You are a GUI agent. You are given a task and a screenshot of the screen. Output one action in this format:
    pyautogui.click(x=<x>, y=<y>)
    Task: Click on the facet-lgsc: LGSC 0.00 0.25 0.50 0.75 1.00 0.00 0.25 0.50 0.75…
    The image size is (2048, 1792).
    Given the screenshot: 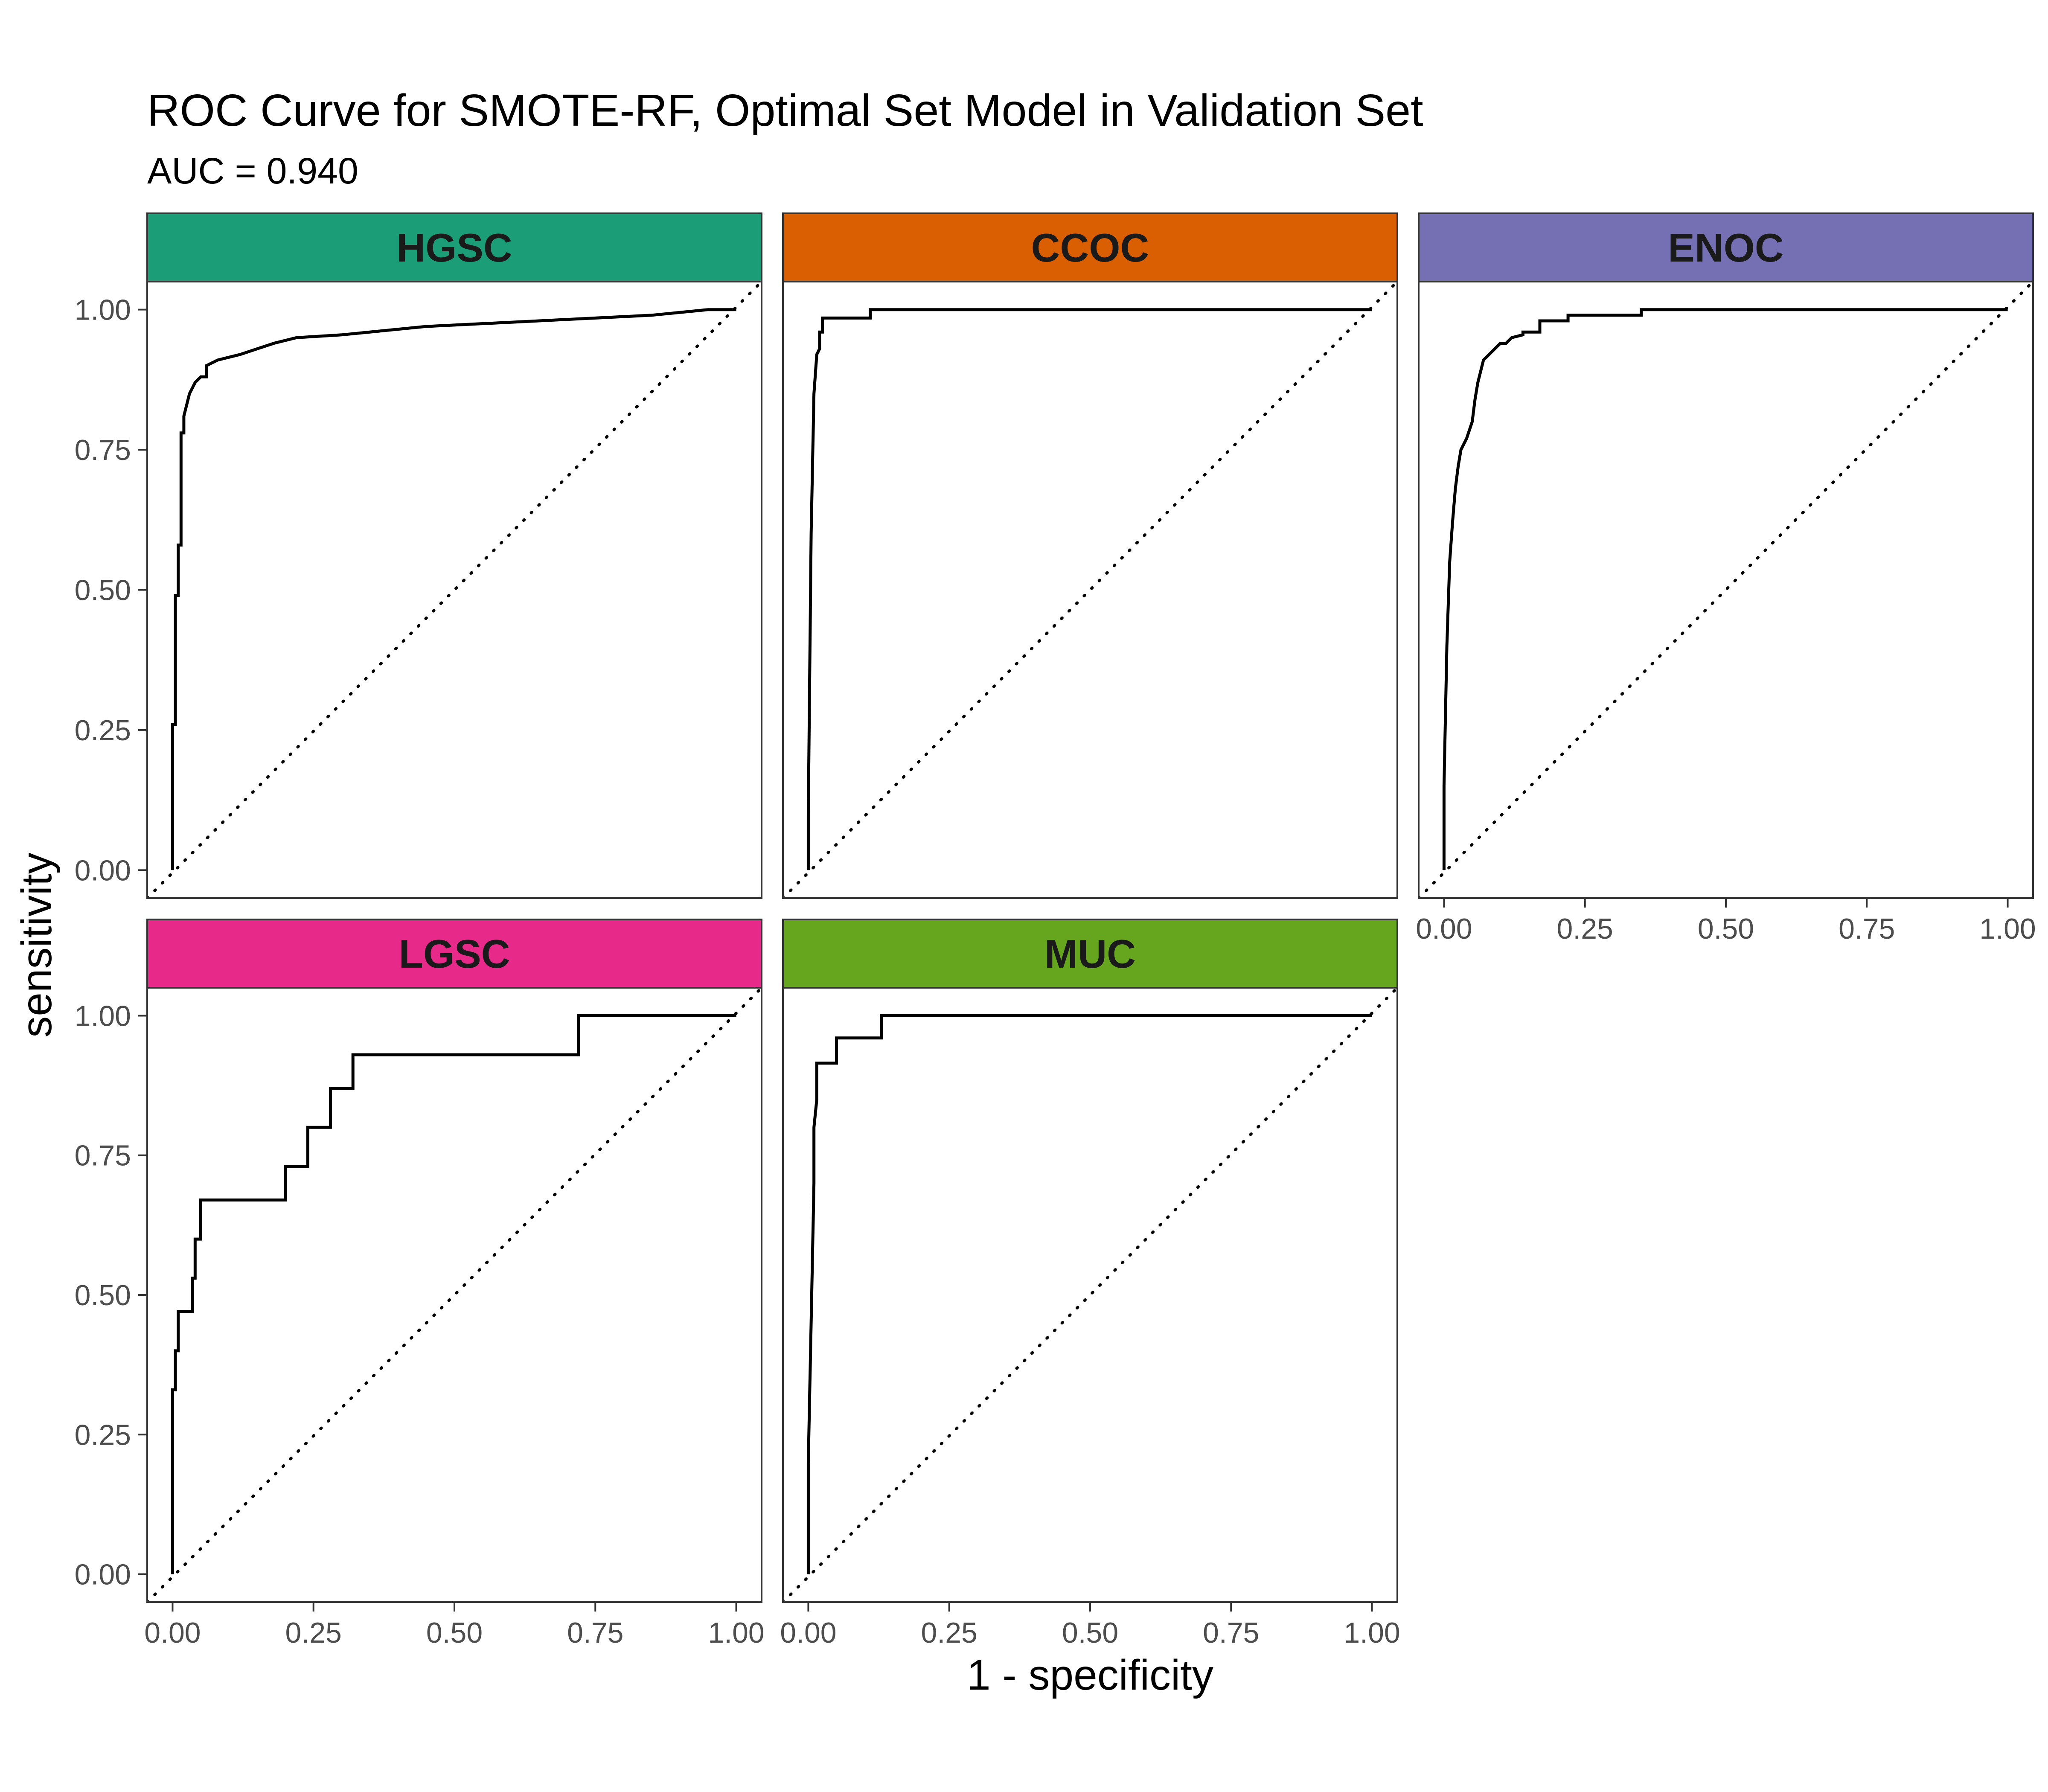 What is the action you would take?
    pyautogui.click(x=420, y=1284)
    